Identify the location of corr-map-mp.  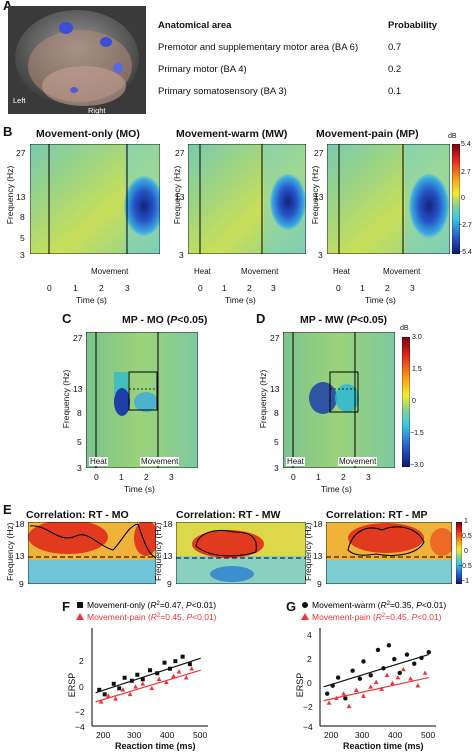
(389, 553).